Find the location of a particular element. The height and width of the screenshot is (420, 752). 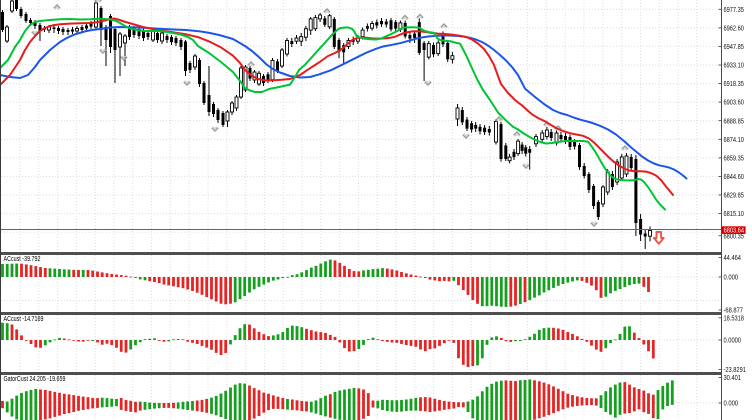

svg-text: 30.401 is located at coordinates (733, 377).